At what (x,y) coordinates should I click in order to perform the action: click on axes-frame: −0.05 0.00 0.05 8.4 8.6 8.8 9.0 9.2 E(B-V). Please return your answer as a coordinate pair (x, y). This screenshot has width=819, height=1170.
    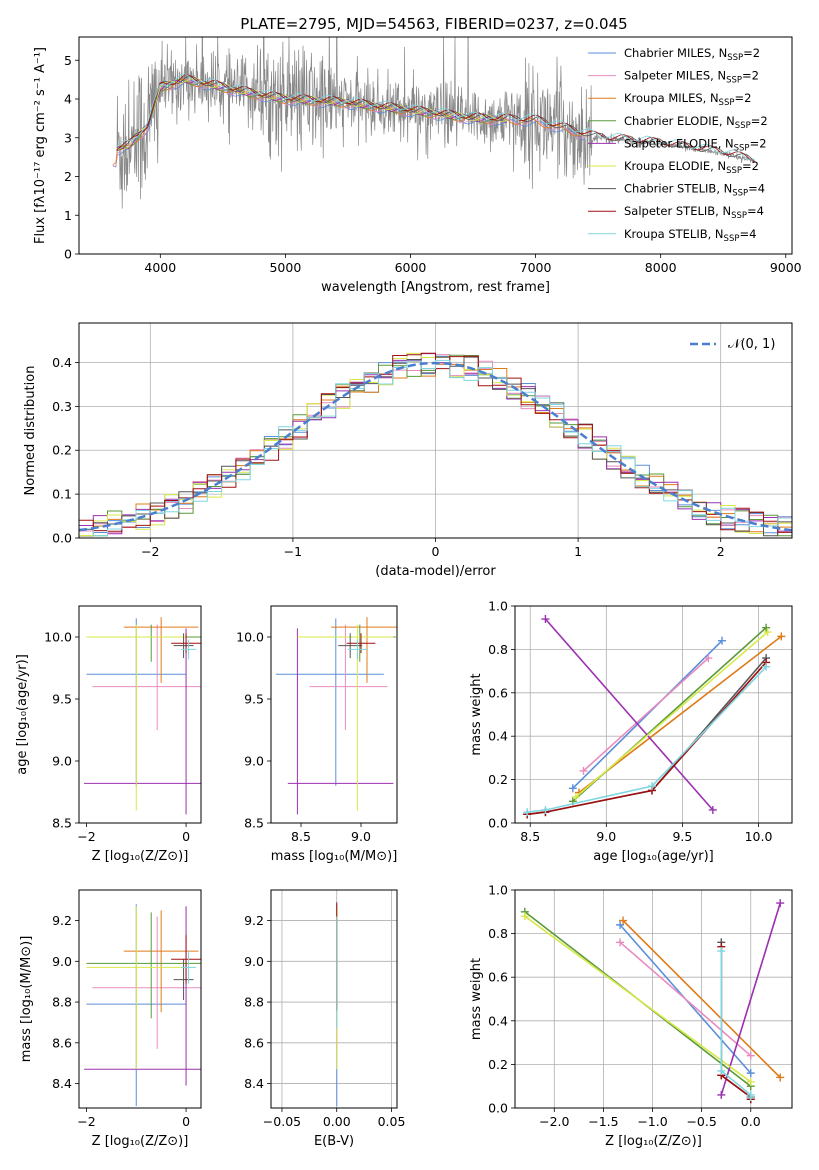
    Looking at the image, I should click on (324, 1019).